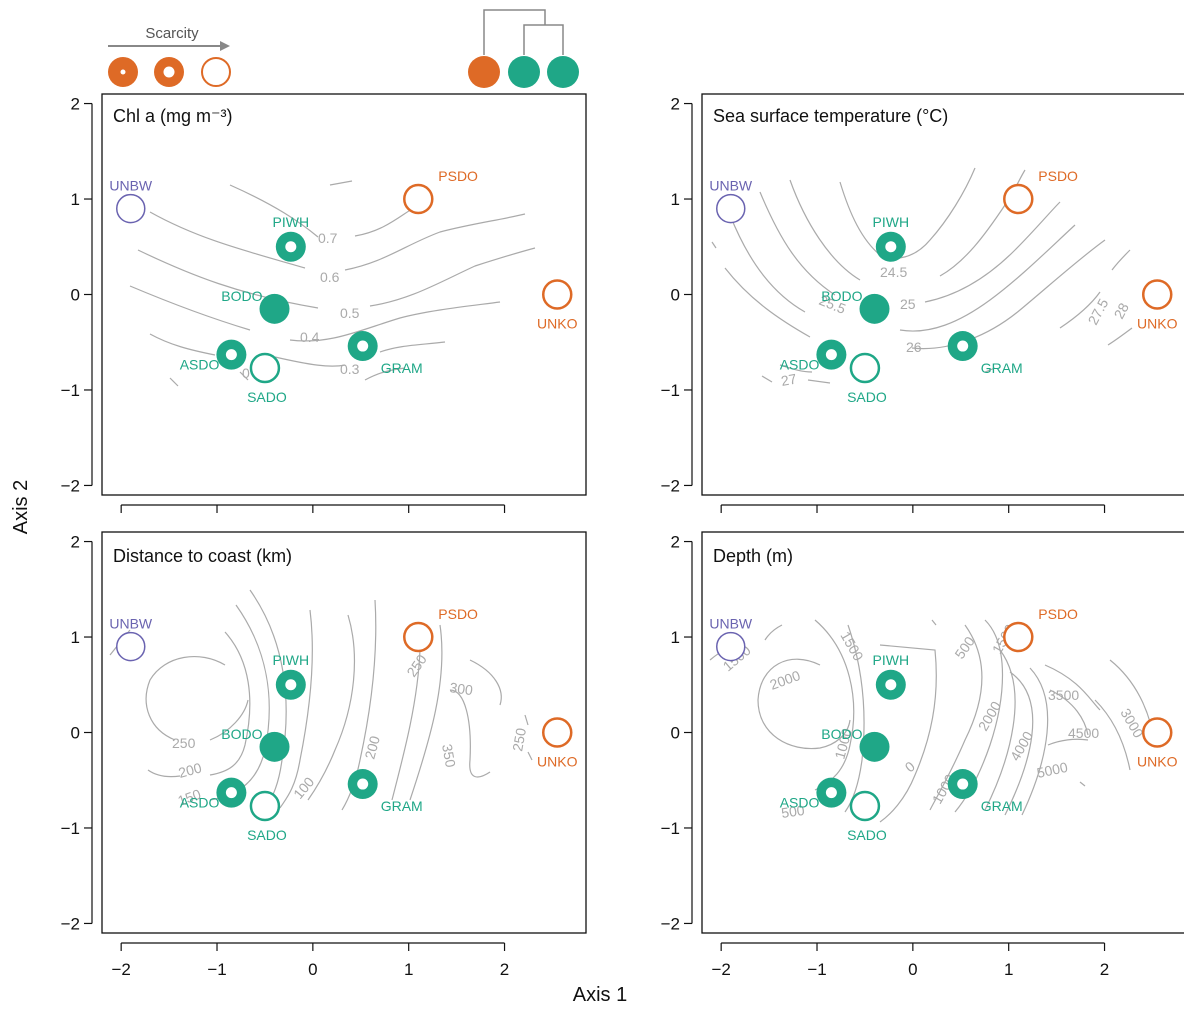  What do you see at coordinates (914, 347) in the screenshot?
I see `contour-label: 26` at bounding box center [914, 347].